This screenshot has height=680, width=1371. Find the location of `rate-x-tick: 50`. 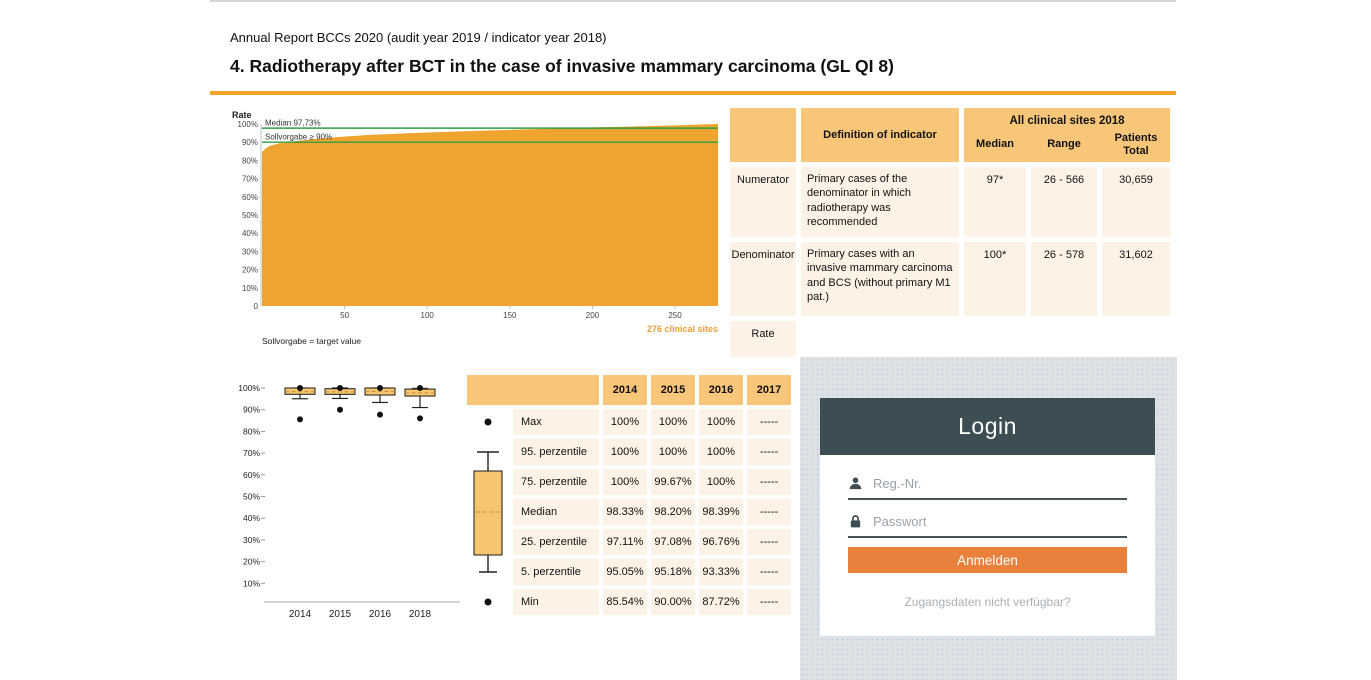

rate-x-tick: 50 is located at coordinates (344, 315).